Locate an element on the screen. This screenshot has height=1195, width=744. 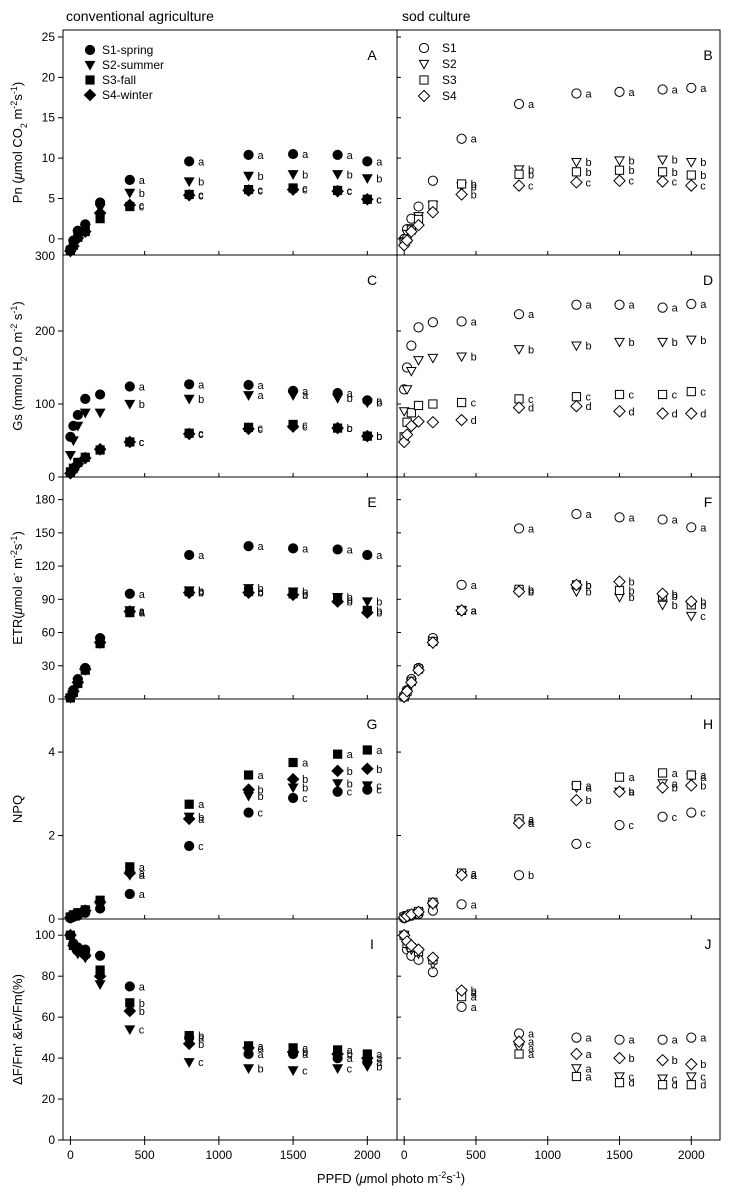
legend-marker is located at coordinates (424, 64).